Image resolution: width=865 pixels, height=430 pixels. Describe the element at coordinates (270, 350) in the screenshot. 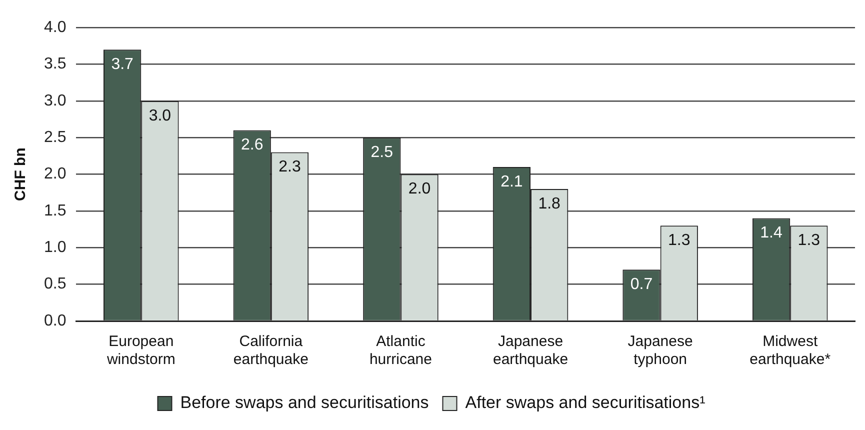

I see `x-tick-label: California earthquake` at that location.